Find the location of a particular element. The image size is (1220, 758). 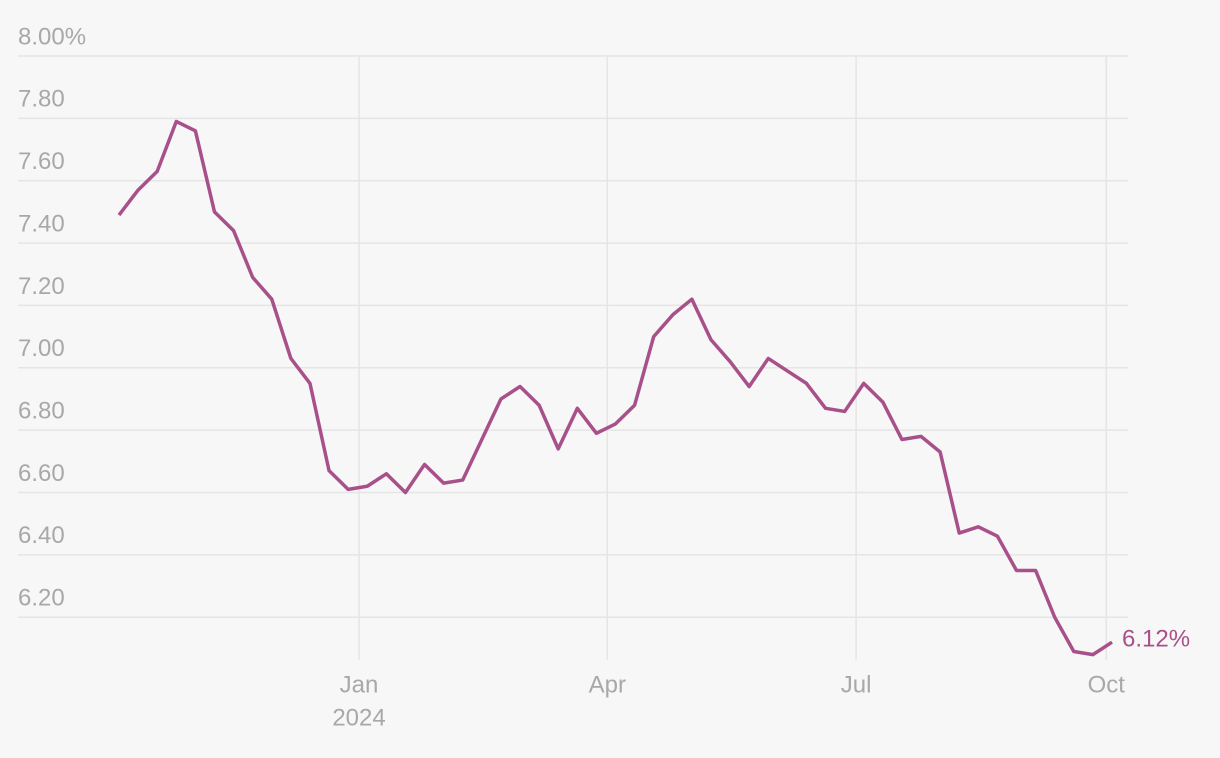

y-tick-label: 6.40 is located at coordinates (41, 535).